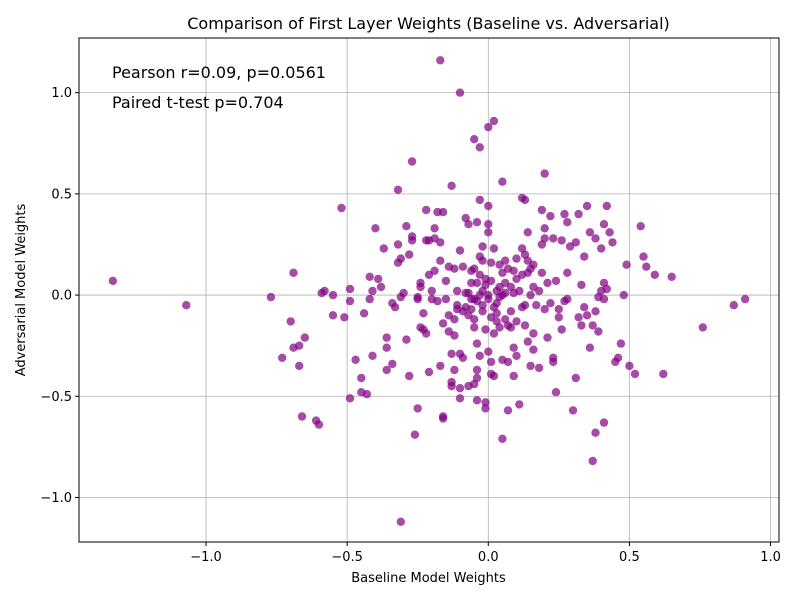  I want to click on y-axis-ticks: −1.0 −0.5 0.0 0.5 1.0, so click(59, 296).